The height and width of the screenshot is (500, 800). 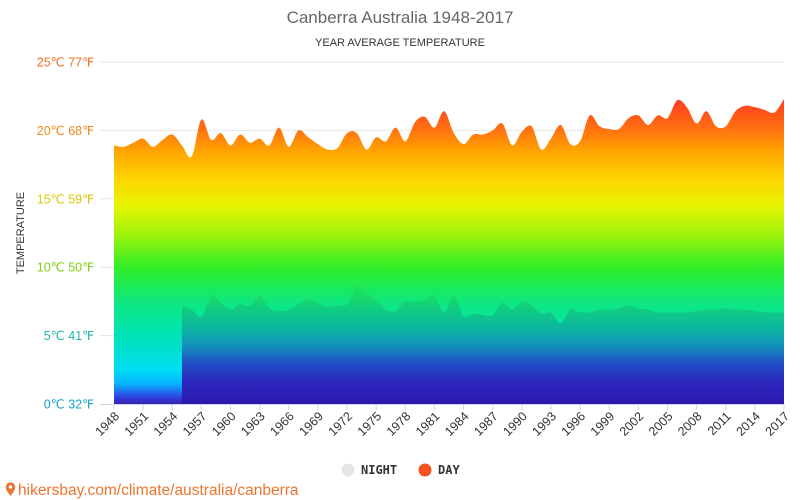 I want to click on legend-item-day: DAY, so click(x=439, y=470).